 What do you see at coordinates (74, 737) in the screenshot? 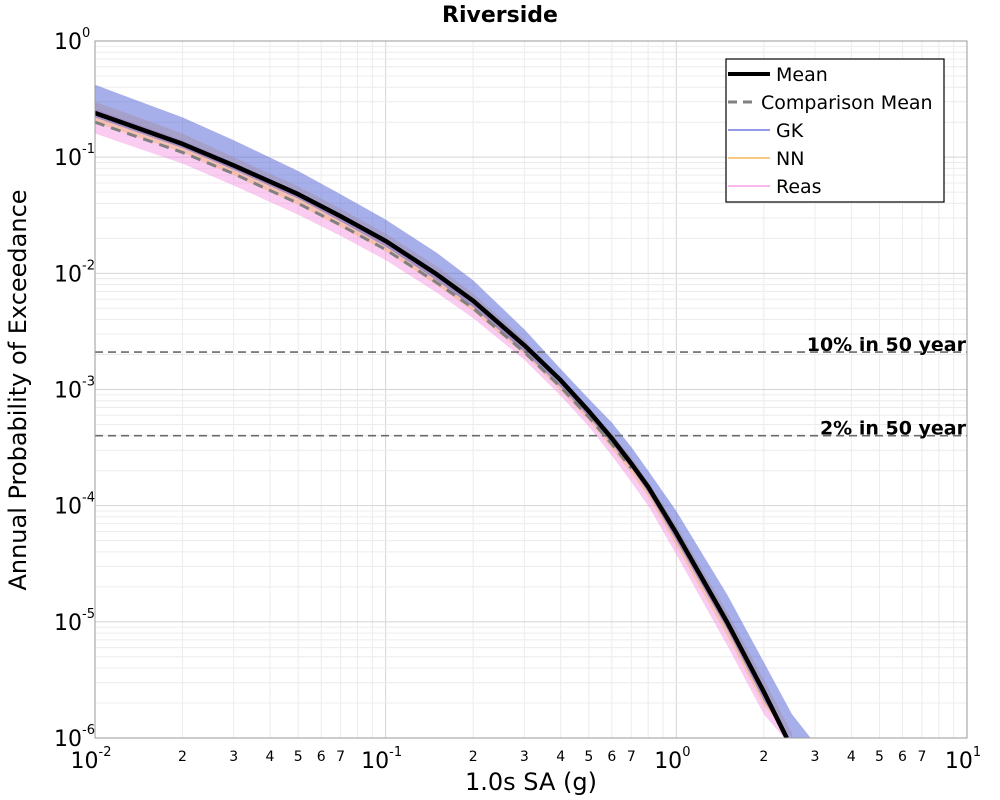
I see `y-tick-label: 10⁻⁶` at bounding box center [74, 737].